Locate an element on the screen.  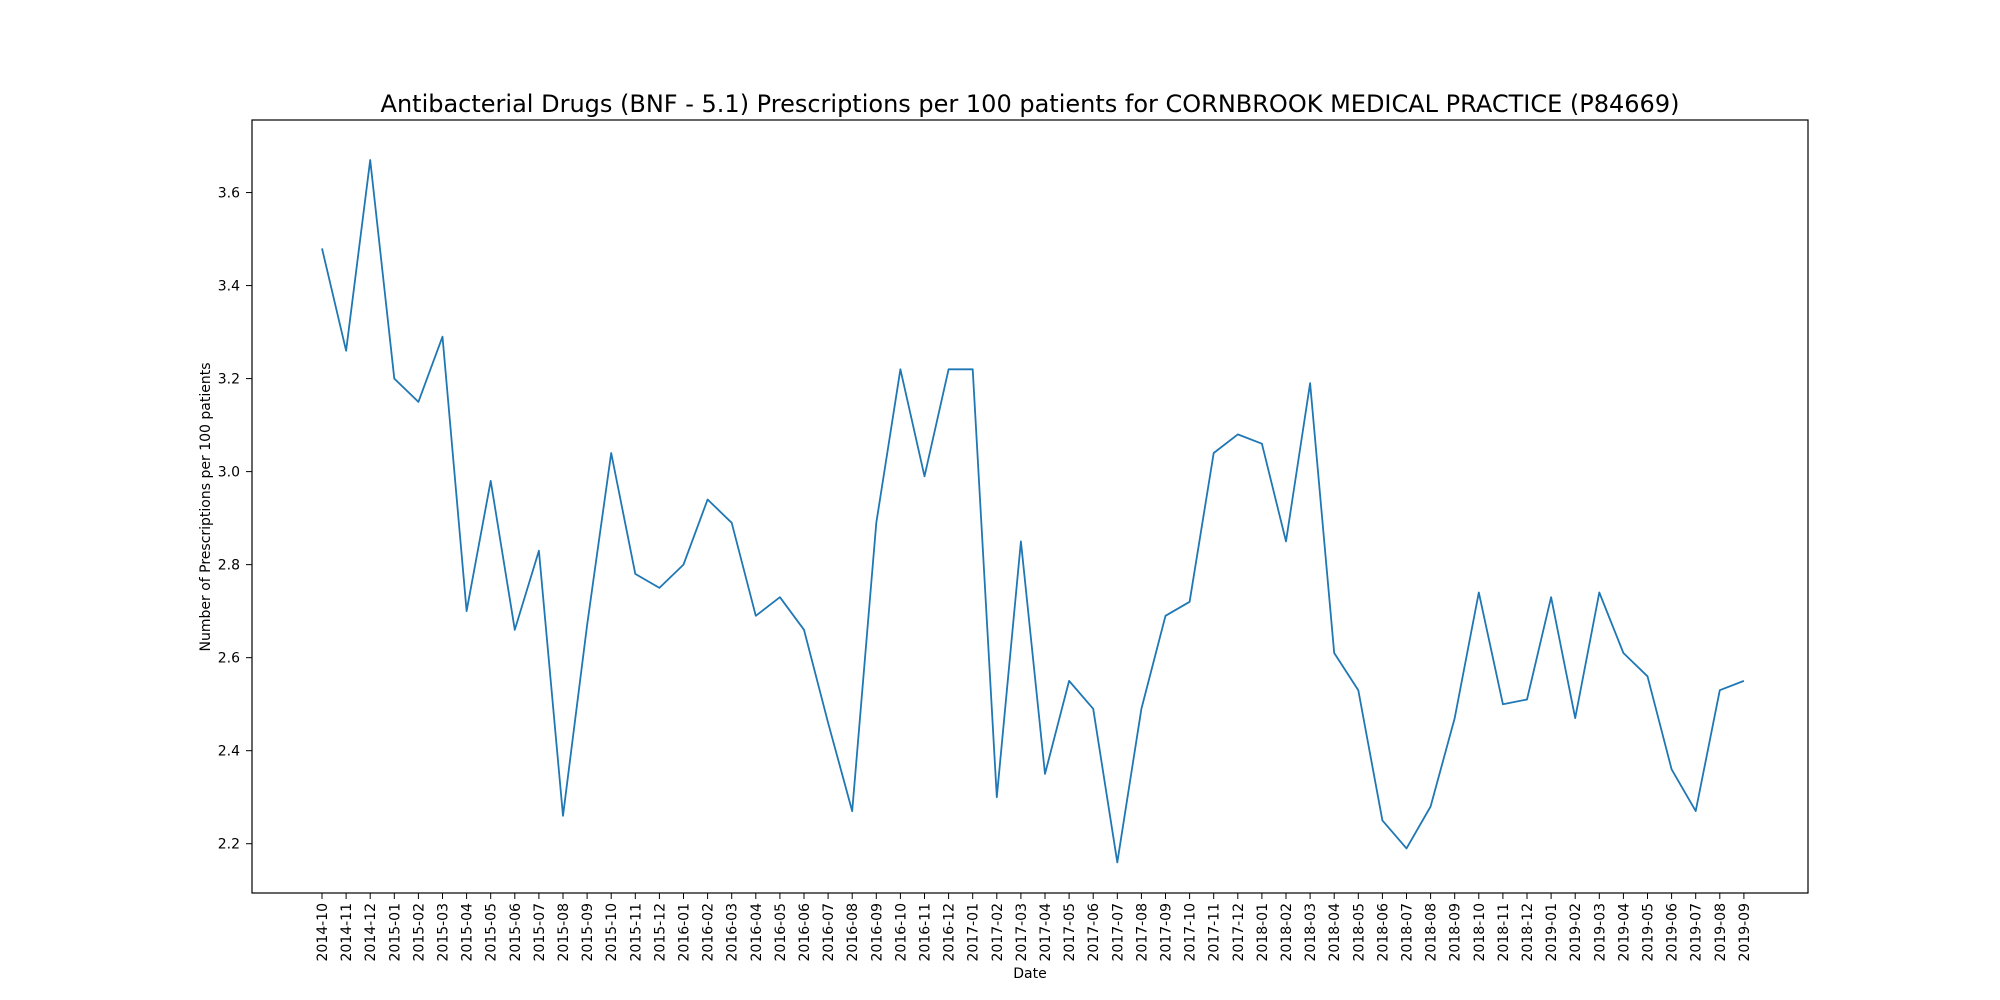
x-tick-label: 2016-03 is located at coordinates (733, 932).